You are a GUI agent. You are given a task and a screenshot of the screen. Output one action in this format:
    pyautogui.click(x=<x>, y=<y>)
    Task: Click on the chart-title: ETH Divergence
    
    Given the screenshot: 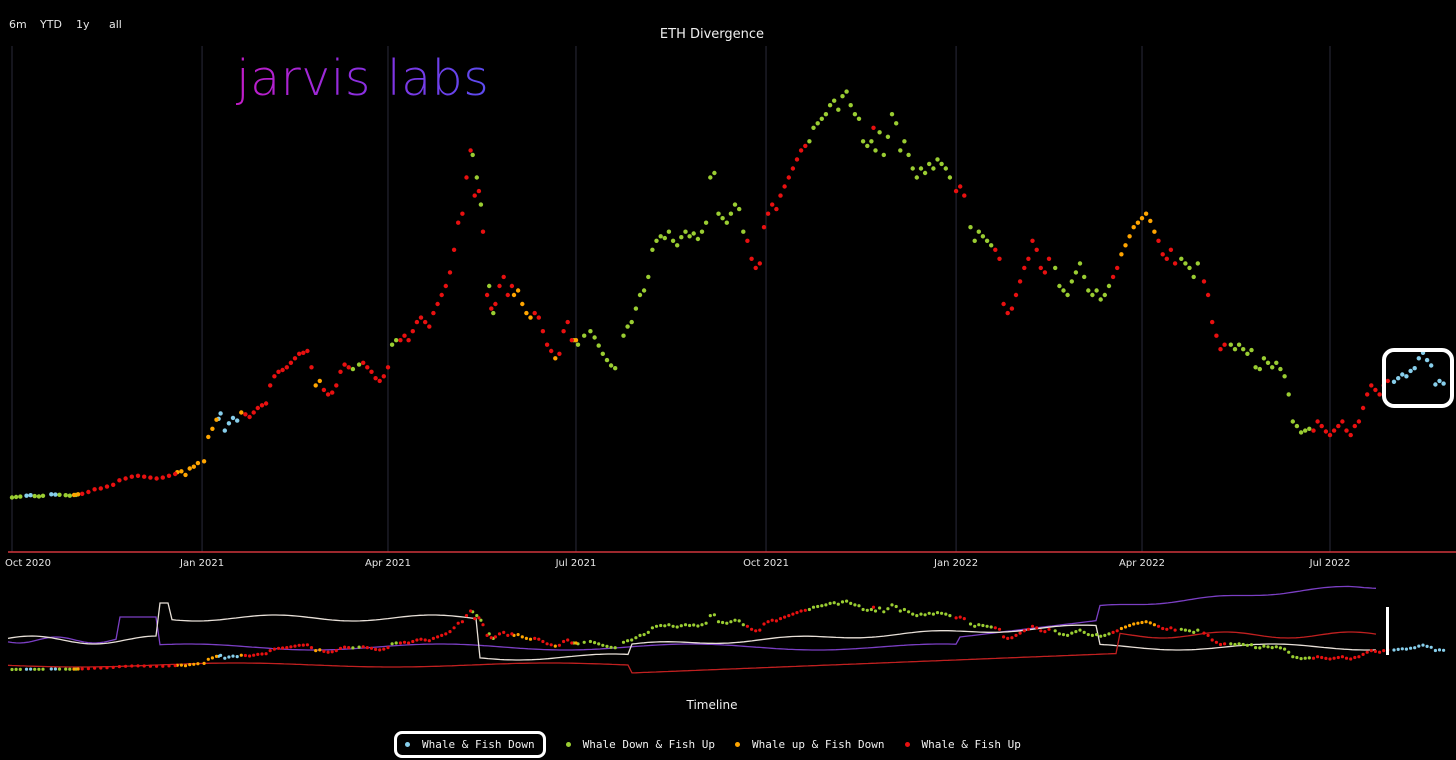 What is the action you would take?
    pyautogui.click(x=712, y=34)
    